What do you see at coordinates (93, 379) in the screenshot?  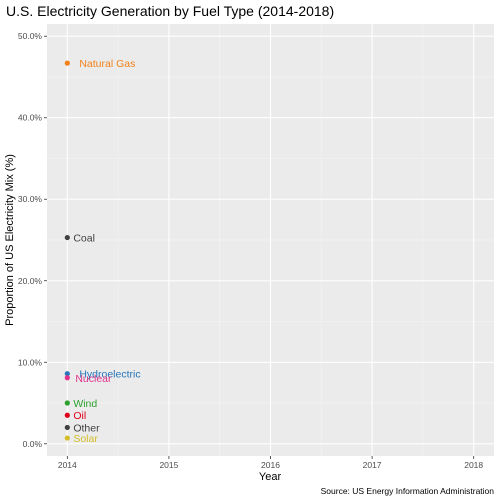 I see `label-nuclear: Nuclear` at bounding box center [93, 379].